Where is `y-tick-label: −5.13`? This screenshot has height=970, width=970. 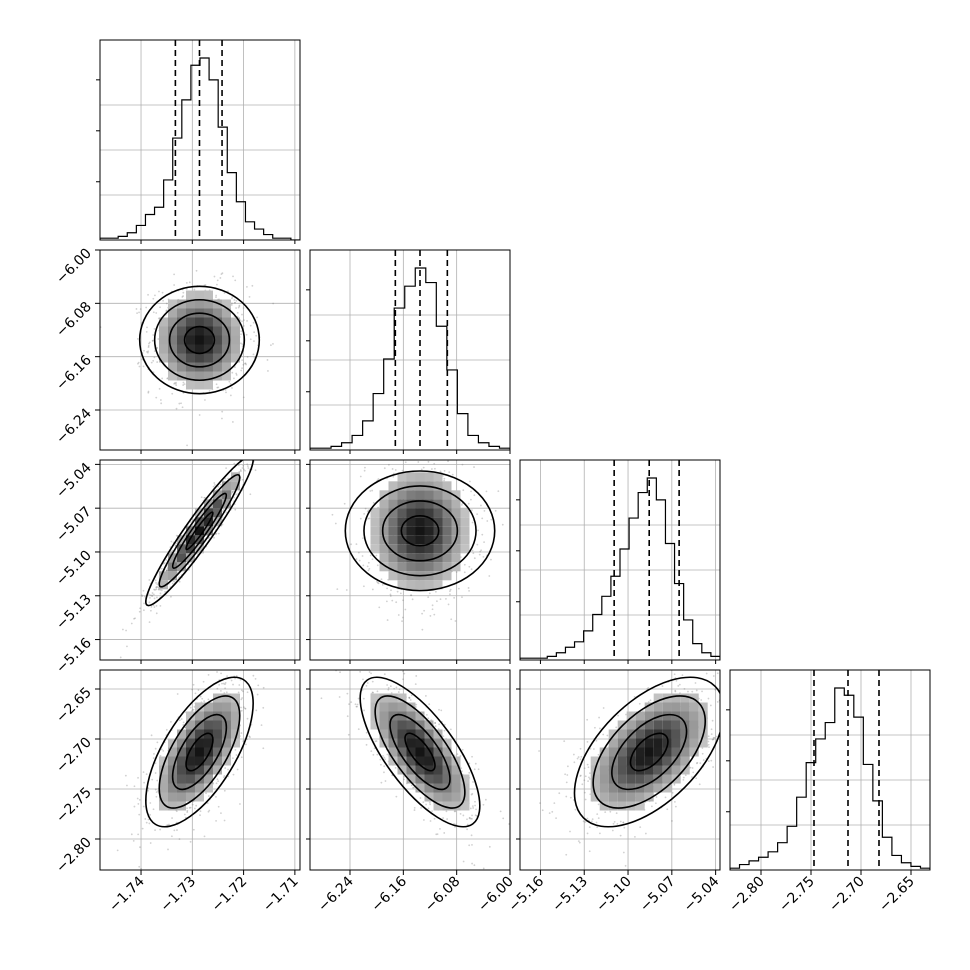
y-tick-label: −5.13 is located at coordinates (74, 612).